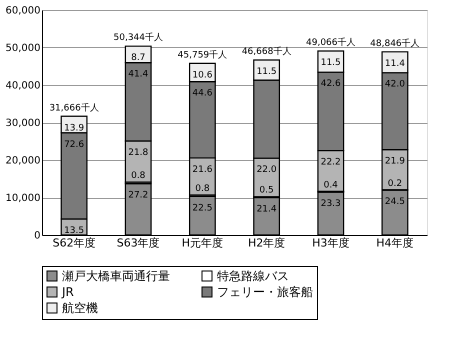 The image size is (450, 348). Describe the element at coordinates (394, 202) in the screenshot. I see `annotation: 24.5` at that location.